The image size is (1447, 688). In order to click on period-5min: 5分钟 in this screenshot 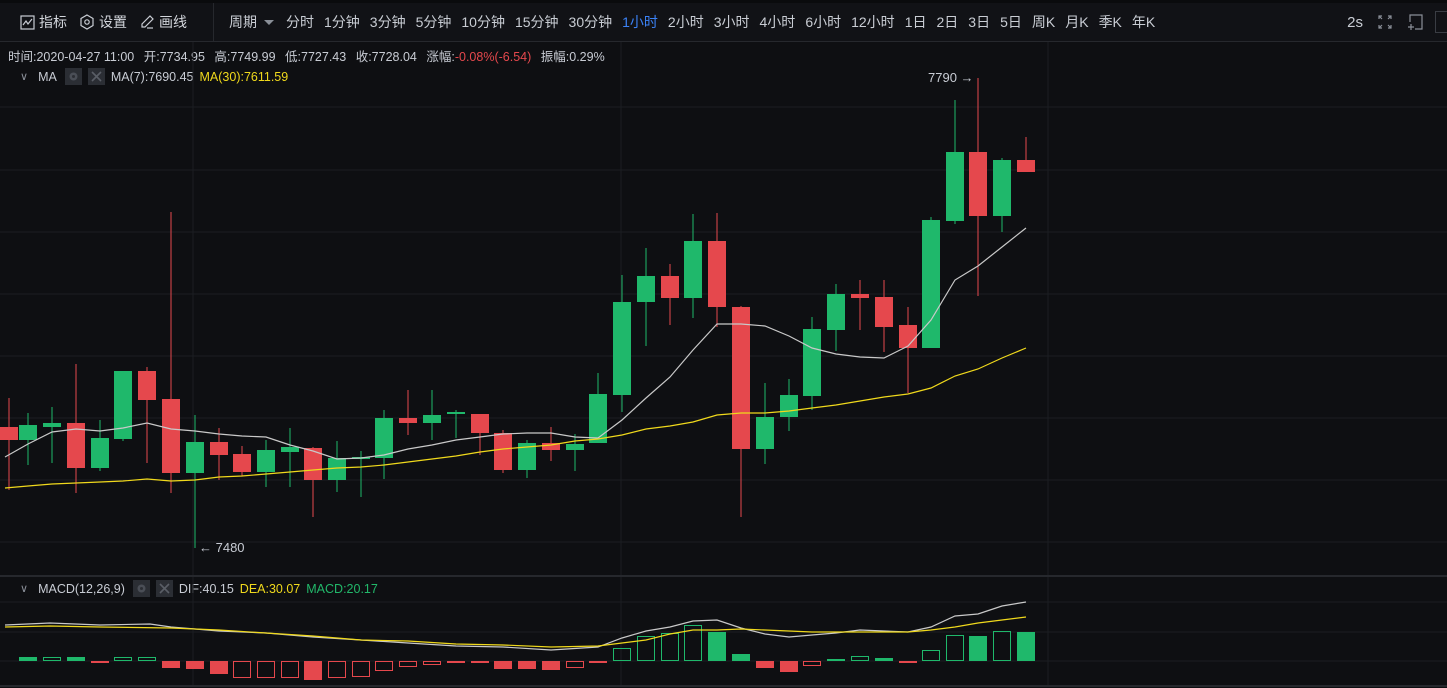, I will do `click(433, 22)`.